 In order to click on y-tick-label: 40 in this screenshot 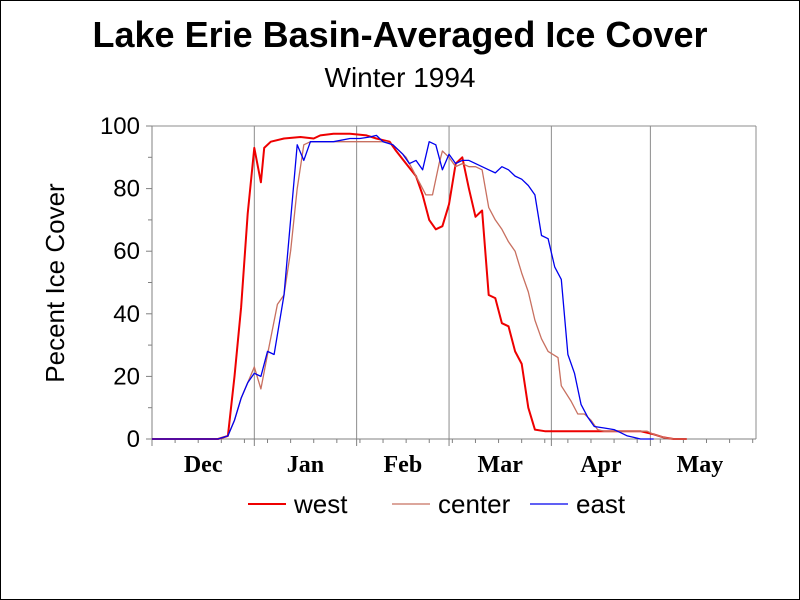, I will do `click(126, 314)`.